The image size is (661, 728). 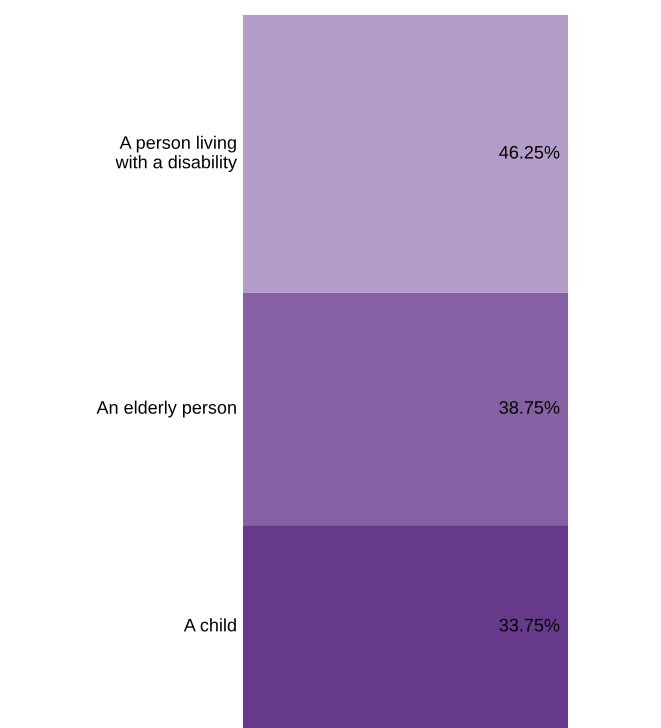 I want to click on data-label: 38.75%, so click(x=529, y=407).